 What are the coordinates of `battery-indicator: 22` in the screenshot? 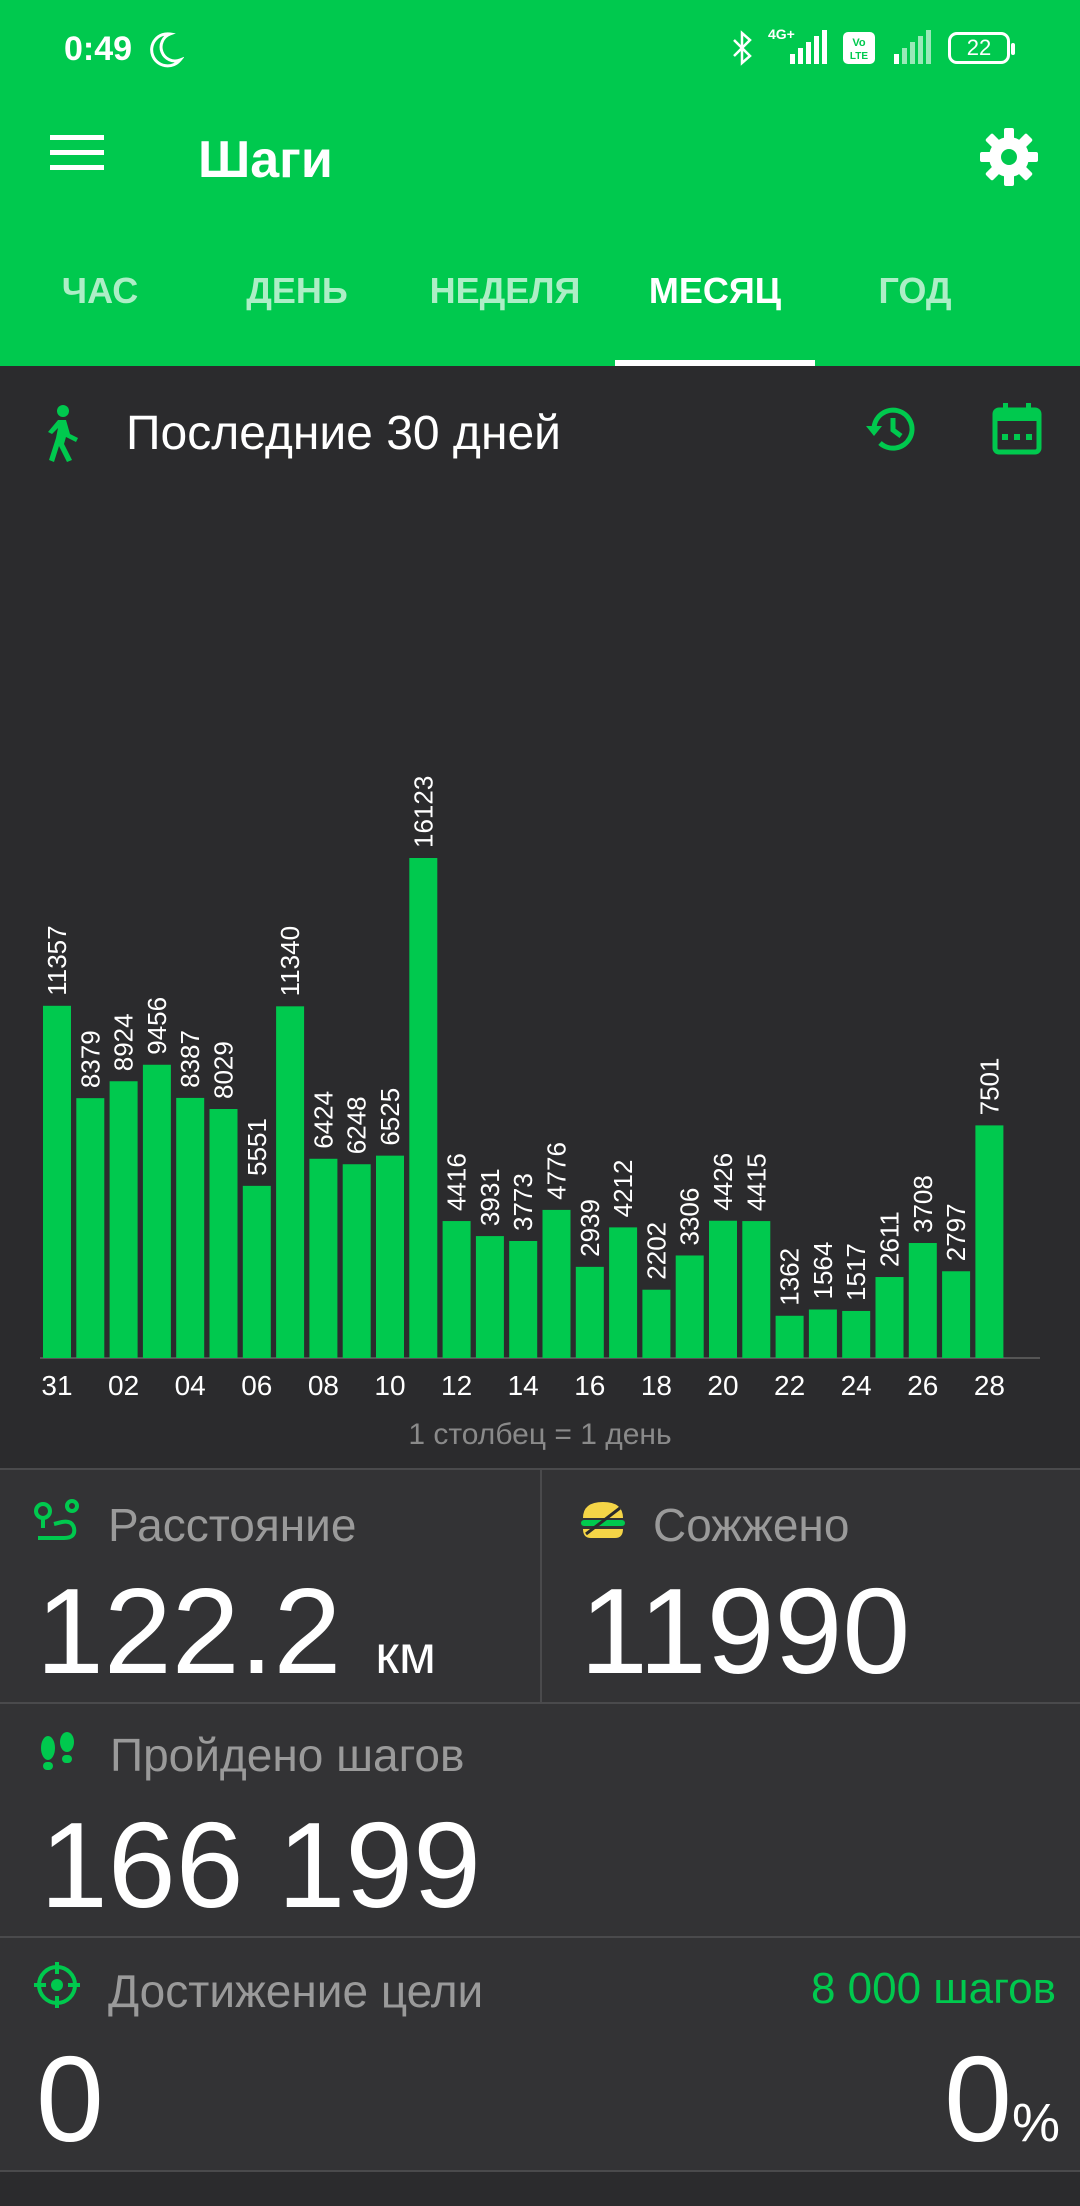 It's located at (981, 48).